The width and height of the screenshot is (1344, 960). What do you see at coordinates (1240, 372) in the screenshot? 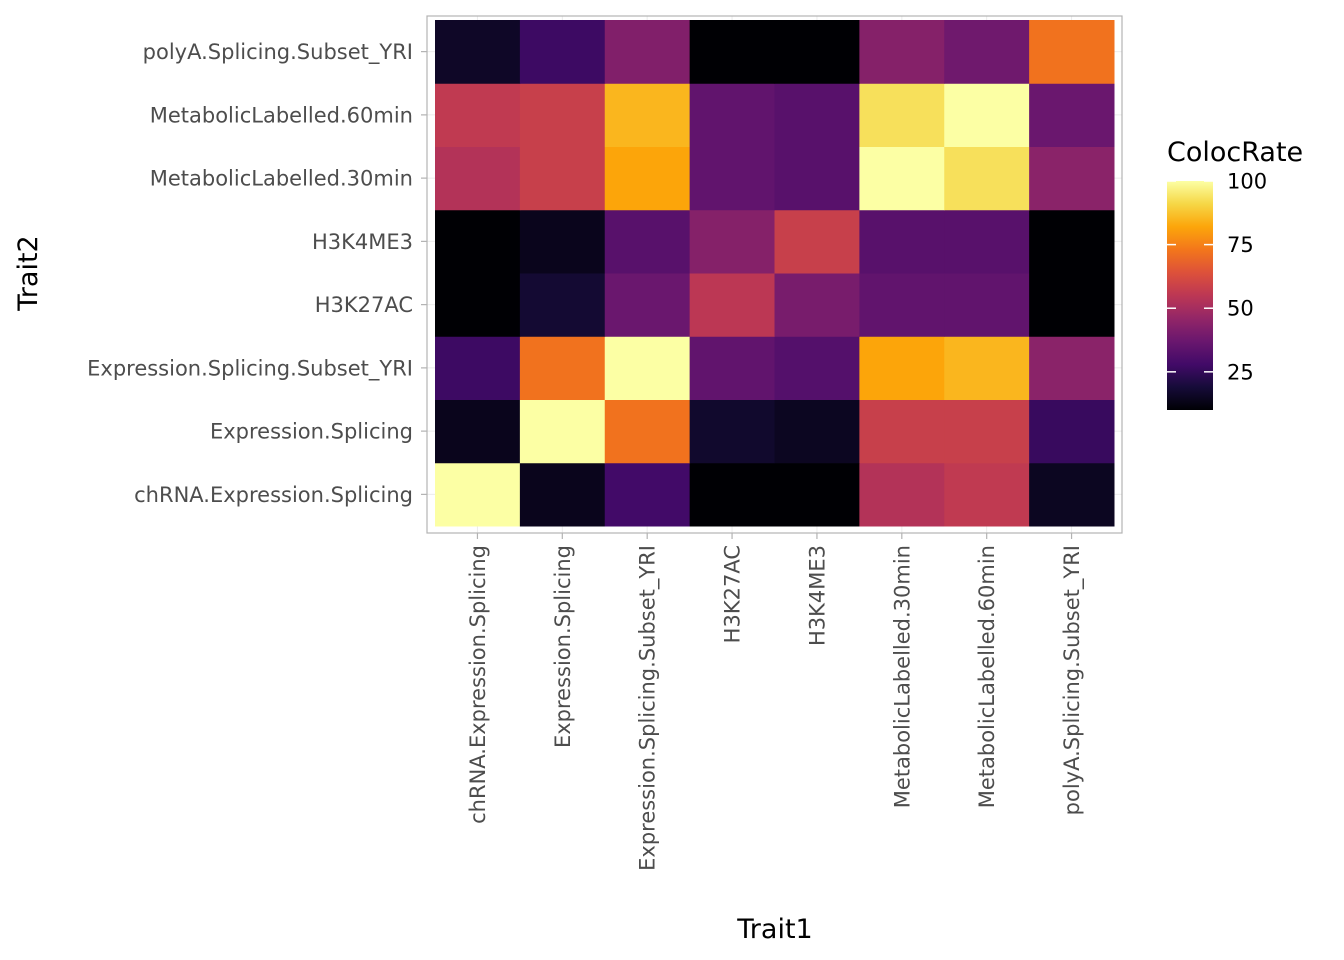
I see `legend-tick-label: 25` at bounding box center [1240, 372].